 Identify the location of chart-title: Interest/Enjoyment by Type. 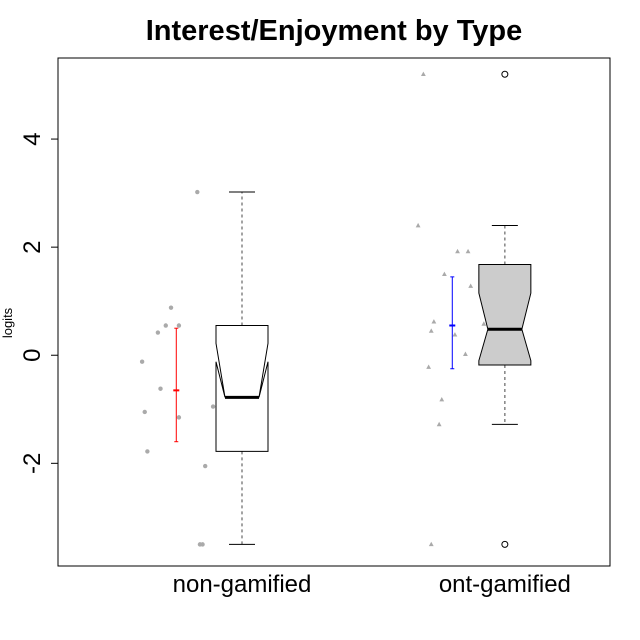
(334, 31).